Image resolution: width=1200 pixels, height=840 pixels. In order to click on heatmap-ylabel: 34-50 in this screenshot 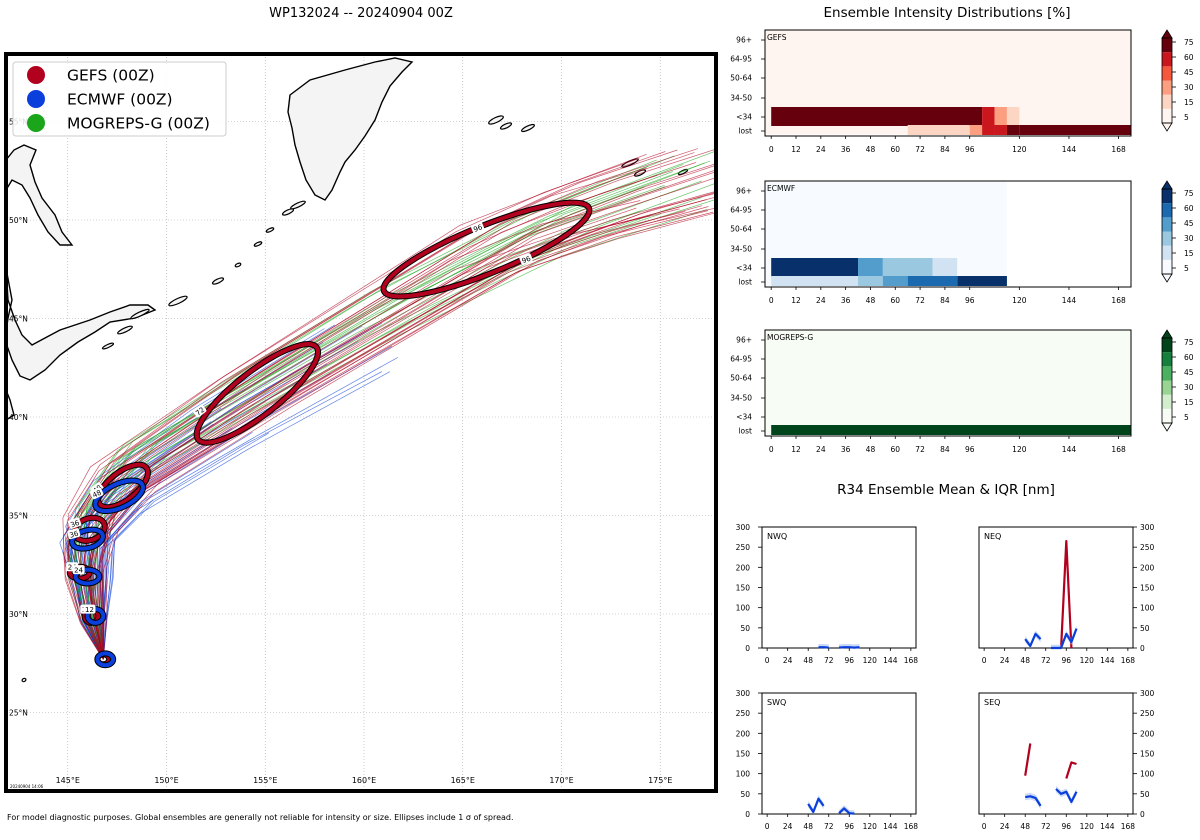, I will do `click(741, 249)`.